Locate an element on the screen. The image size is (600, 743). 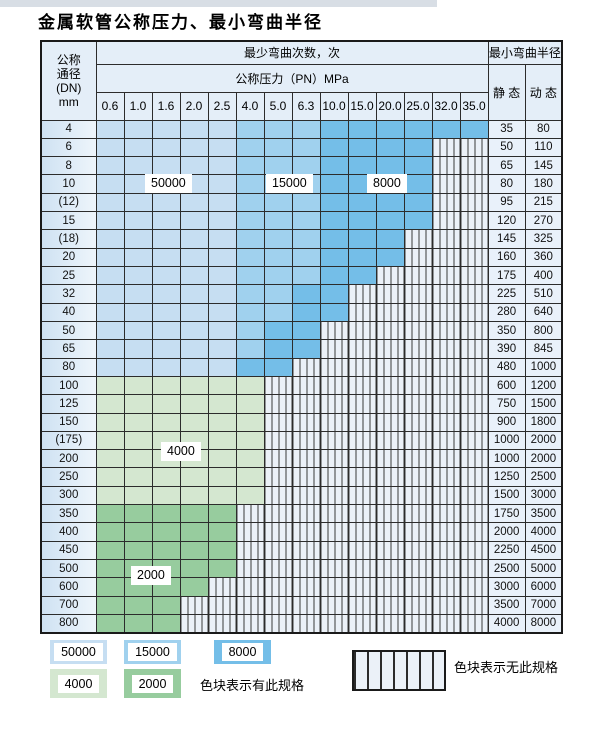
header-dn-line: (DN) is located at coordinates (69, 87).